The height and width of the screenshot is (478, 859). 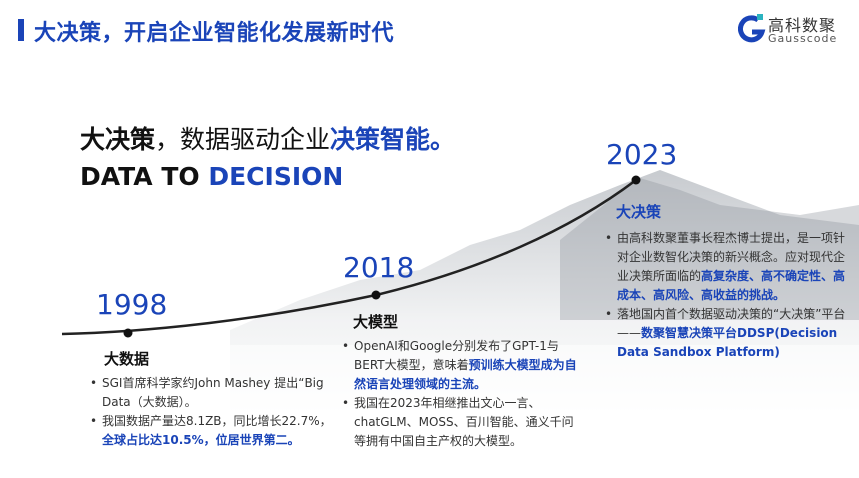 What do you see at coordinates (268, 139) in the screenshot?
I see `headline: 大决策，数据驱动企业决策智能。` at bounding box center [268, 139].